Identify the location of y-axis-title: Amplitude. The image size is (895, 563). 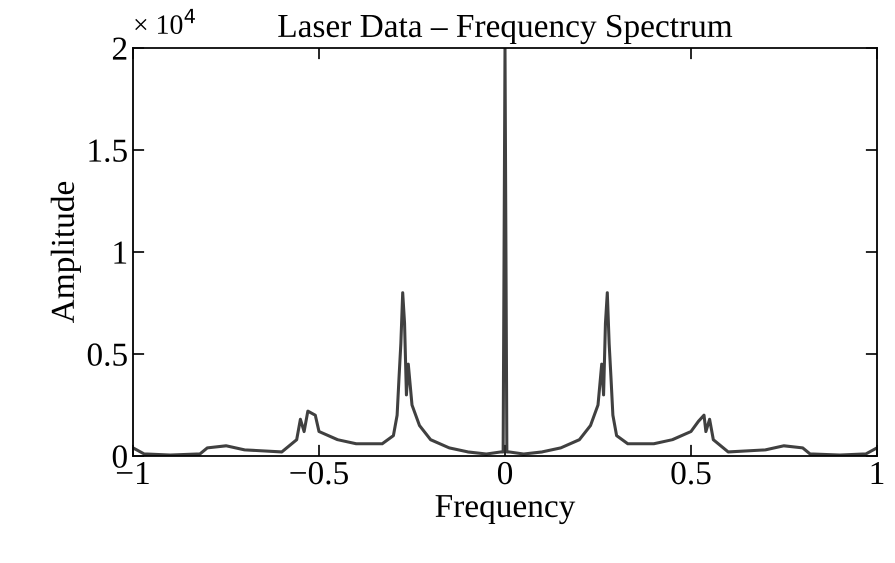
(65, 252).